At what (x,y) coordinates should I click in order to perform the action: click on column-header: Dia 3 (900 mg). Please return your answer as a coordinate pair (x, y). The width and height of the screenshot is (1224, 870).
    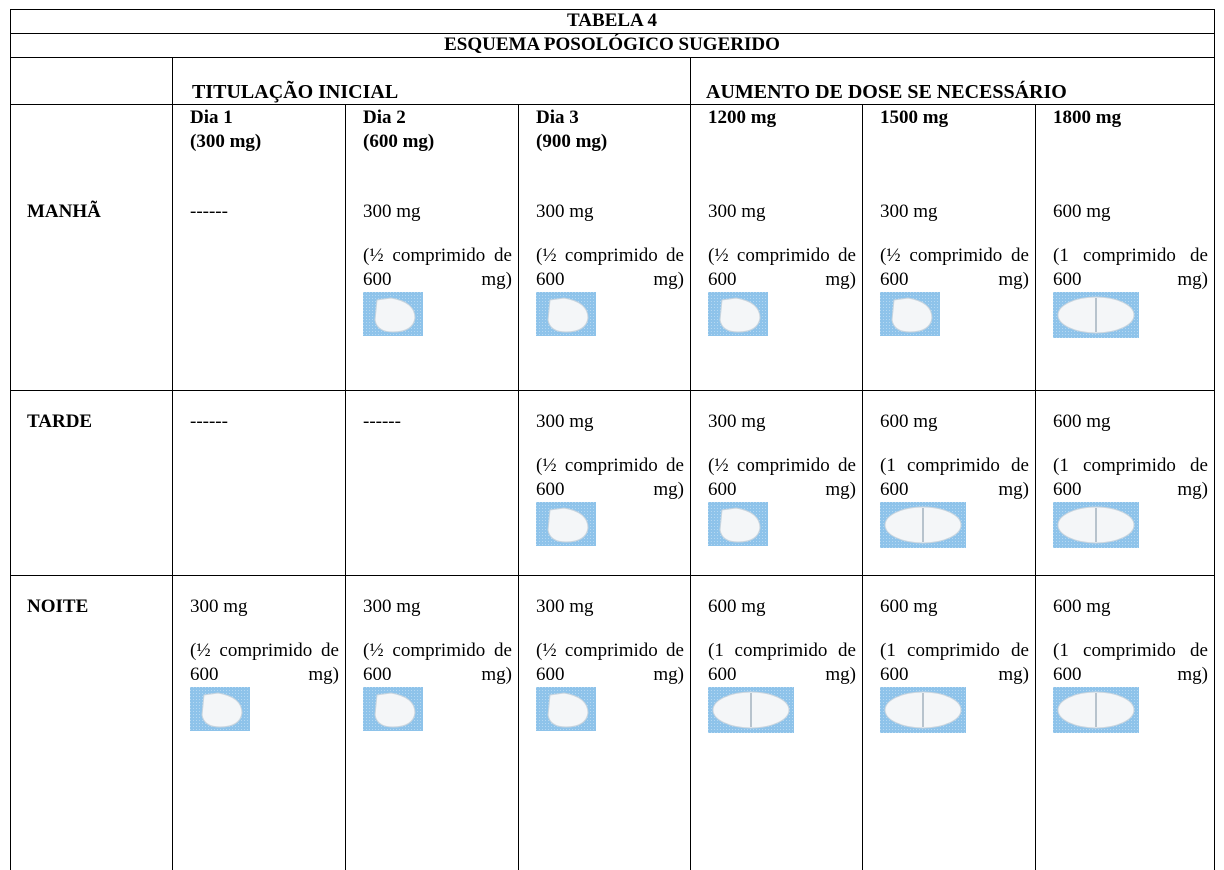
    Looking at the image, I should click on (571, 130).